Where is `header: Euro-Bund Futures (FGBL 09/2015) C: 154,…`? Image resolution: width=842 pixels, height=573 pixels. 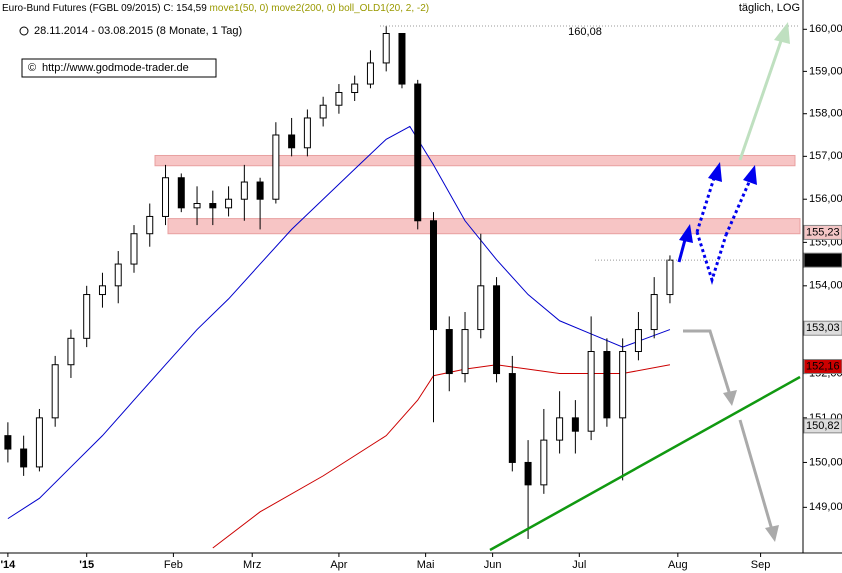
header: Euro-Bund Futures (FGBL 09/2015) C: 154,… is located at coordinates (215, 8).